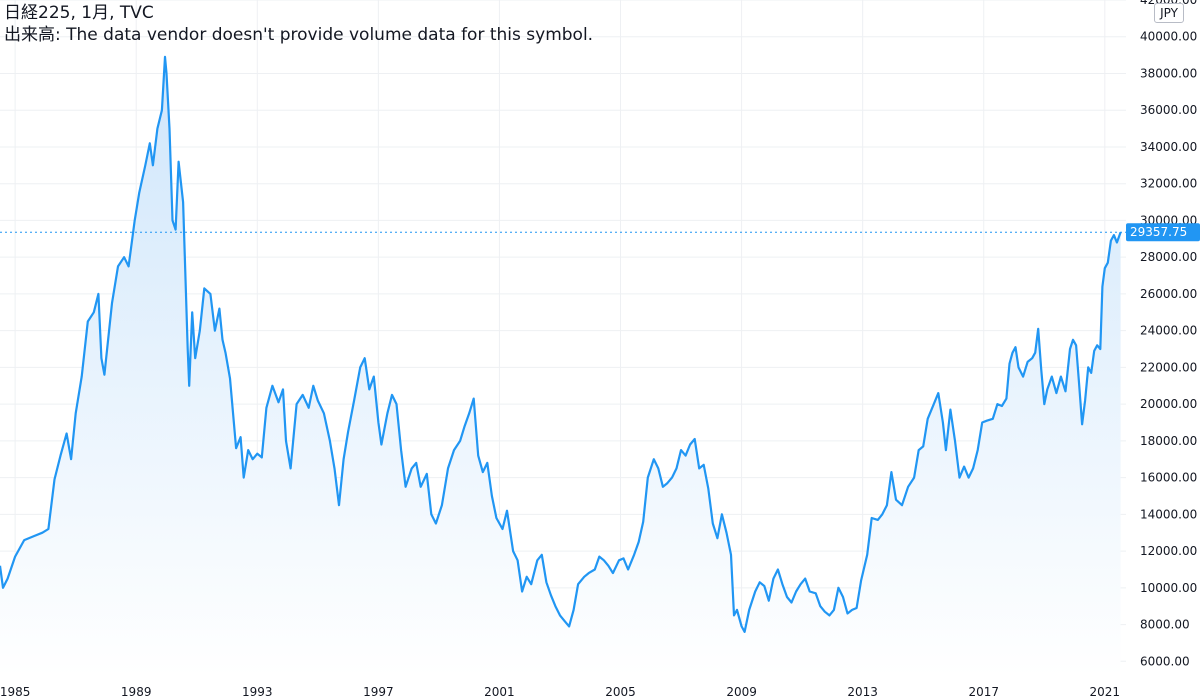 The width and height of the screenshot is (1200, 700). Describe the element at coordinates (1165, 661) in the screenshot. I see `y-tick-label: 6000.00` at that location.